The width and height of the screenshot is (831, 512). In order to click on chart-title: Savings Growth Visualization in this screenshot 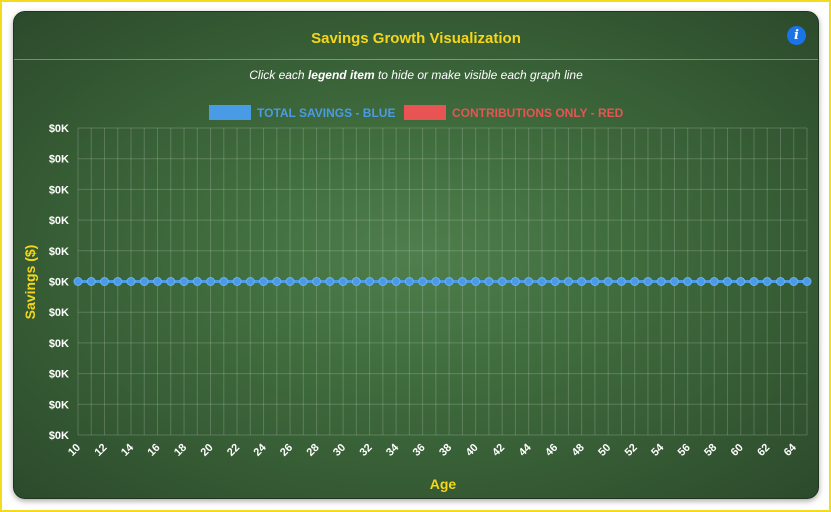, I will do `click(416, 38)`.